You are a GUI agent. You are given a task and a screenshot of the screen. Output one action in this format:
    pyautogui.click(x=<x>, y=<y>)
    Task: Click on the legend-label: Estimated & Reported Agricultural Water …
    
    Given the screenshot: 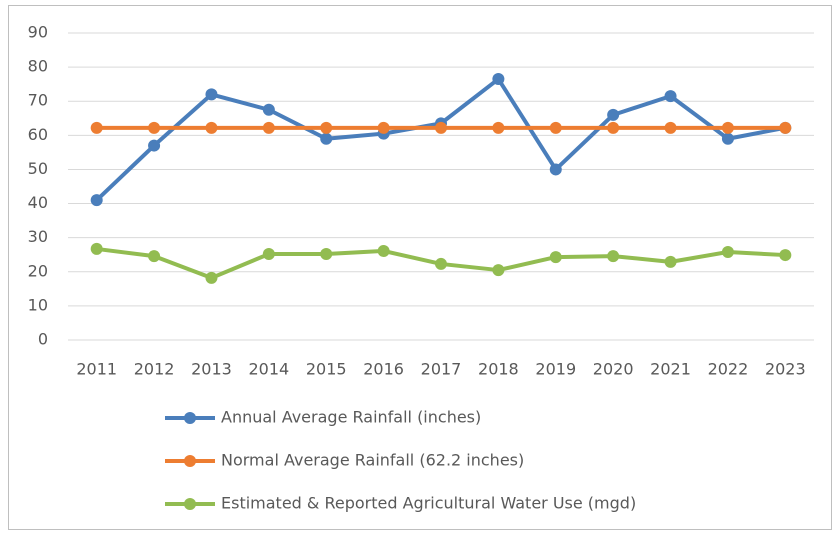 What is the action you would take?
    pyautogui.click(x=428, y=503)
    